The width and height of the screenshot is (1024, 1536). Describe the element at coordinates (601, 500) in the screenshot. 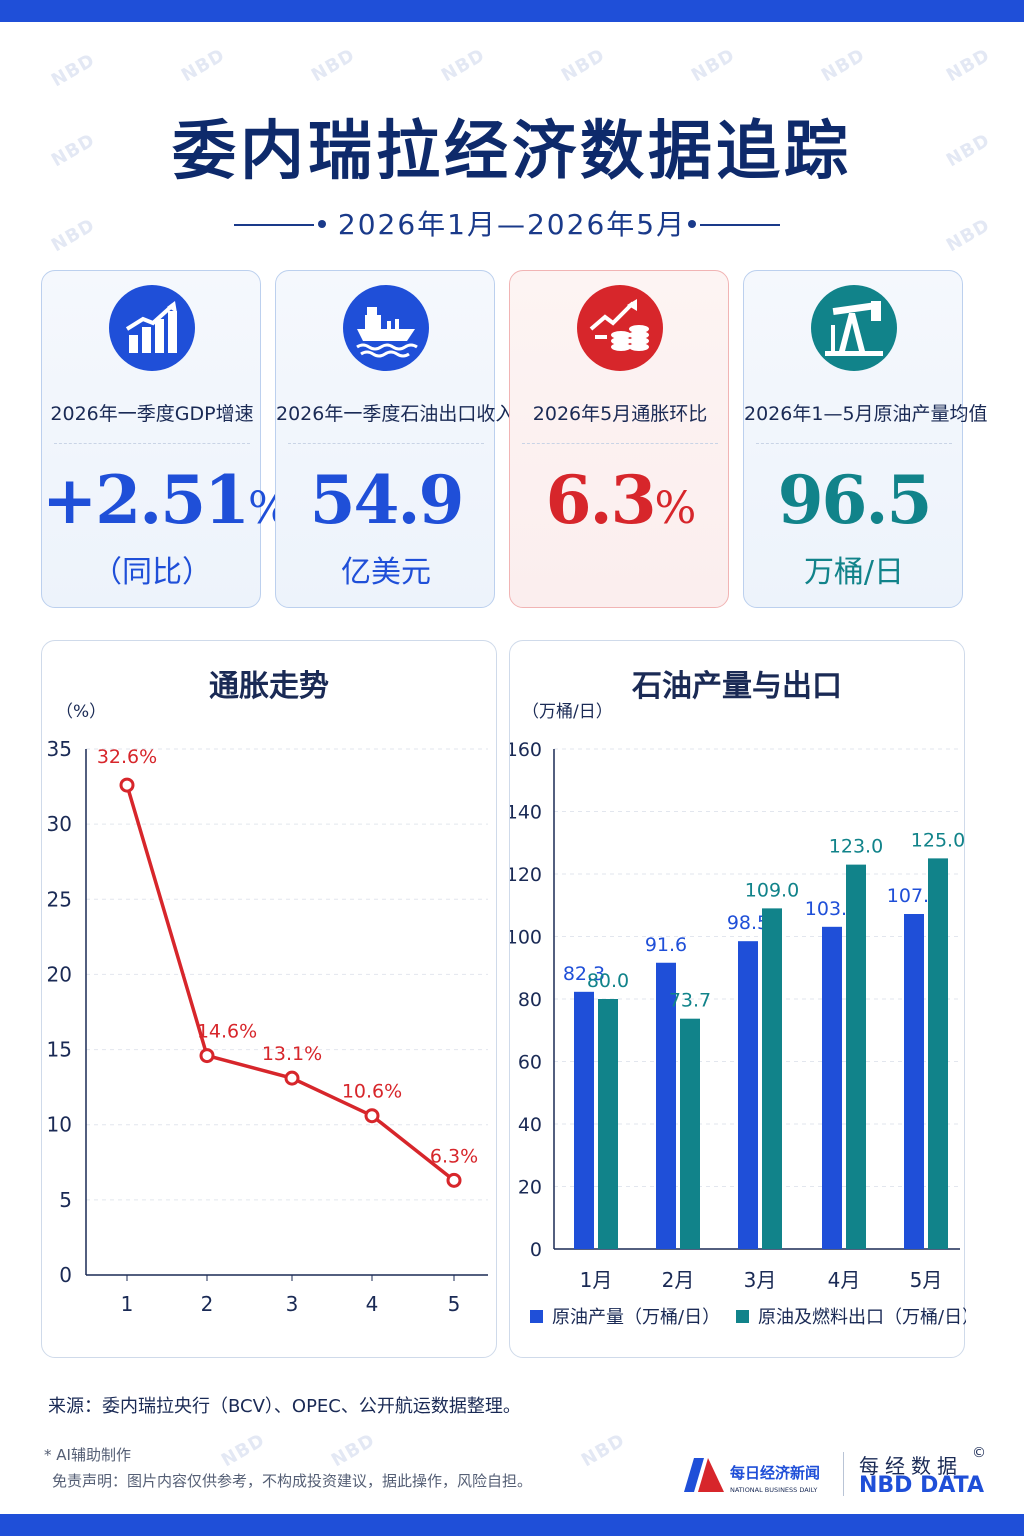

I see `kpi-number: 6.3` at that location.